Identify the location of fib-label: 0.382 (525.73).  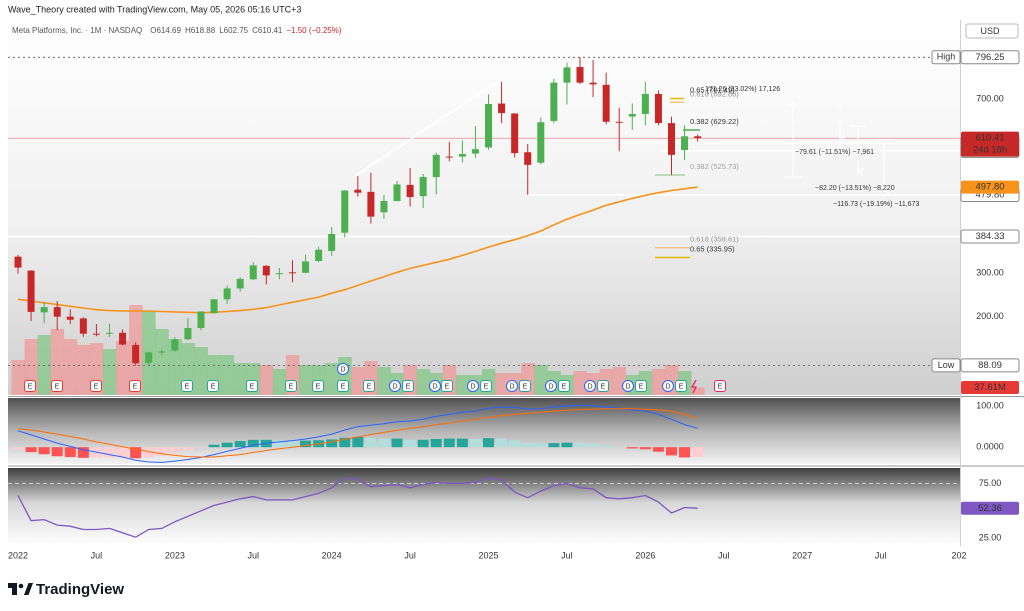
(714, 166).